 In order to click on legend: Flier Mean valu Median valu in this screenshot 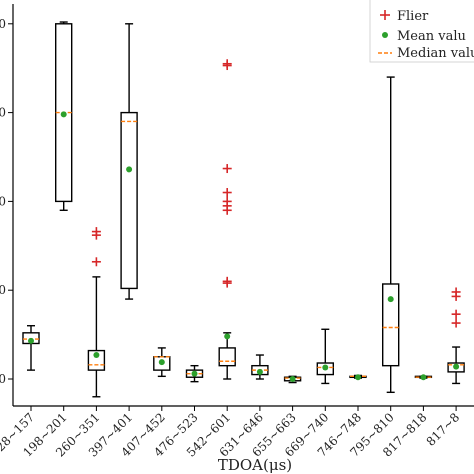, I will do `click(421, 31)`.